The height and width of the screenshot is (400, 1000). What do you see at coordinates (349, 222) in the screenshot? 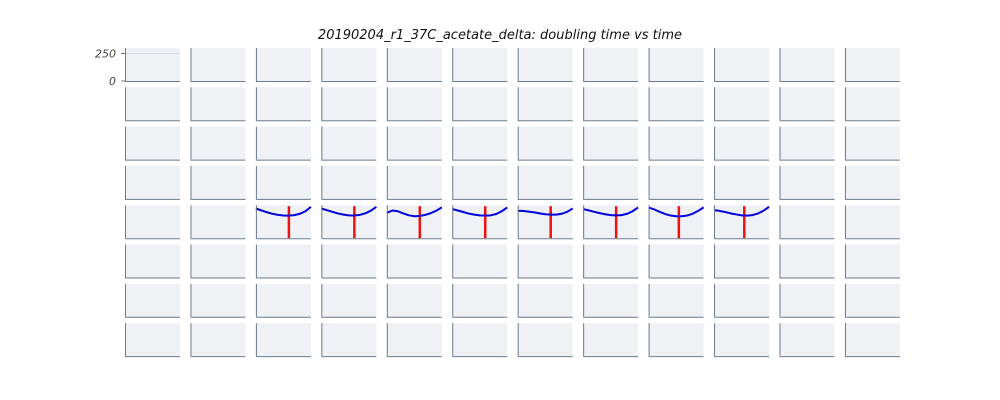
I see `panel-r4-c3` at bounding box center [349, 222].